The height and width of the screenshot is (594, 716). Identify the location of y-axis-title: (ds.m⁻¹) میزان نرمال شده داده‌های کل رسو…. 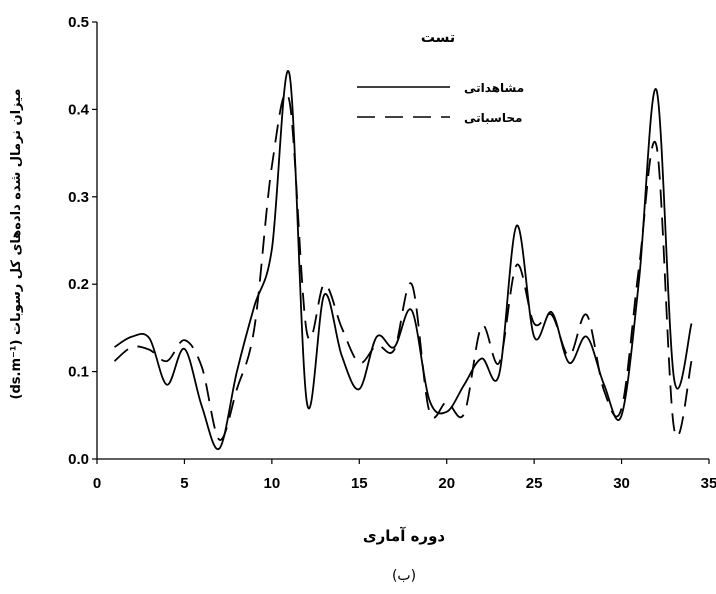
(16, 244).